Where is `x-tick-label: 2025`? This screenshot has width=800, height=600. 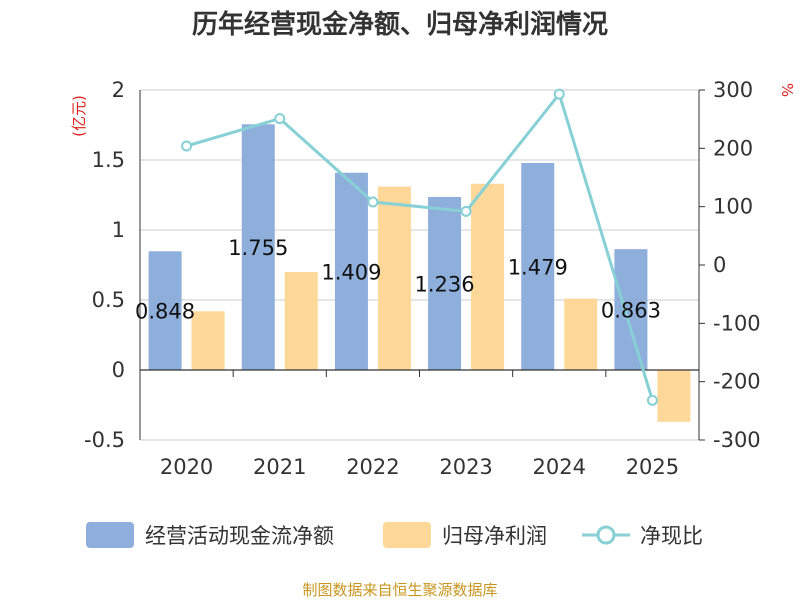
x-tick-label: 2025 is located at coordinates (652, 467).